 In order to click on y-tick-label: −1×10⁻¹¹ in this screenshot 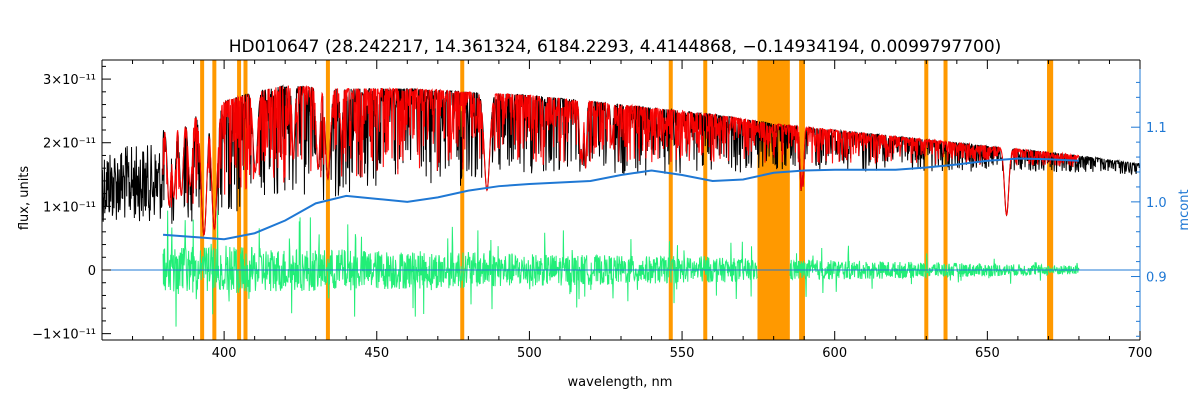, I will do `click(64, 335)`.